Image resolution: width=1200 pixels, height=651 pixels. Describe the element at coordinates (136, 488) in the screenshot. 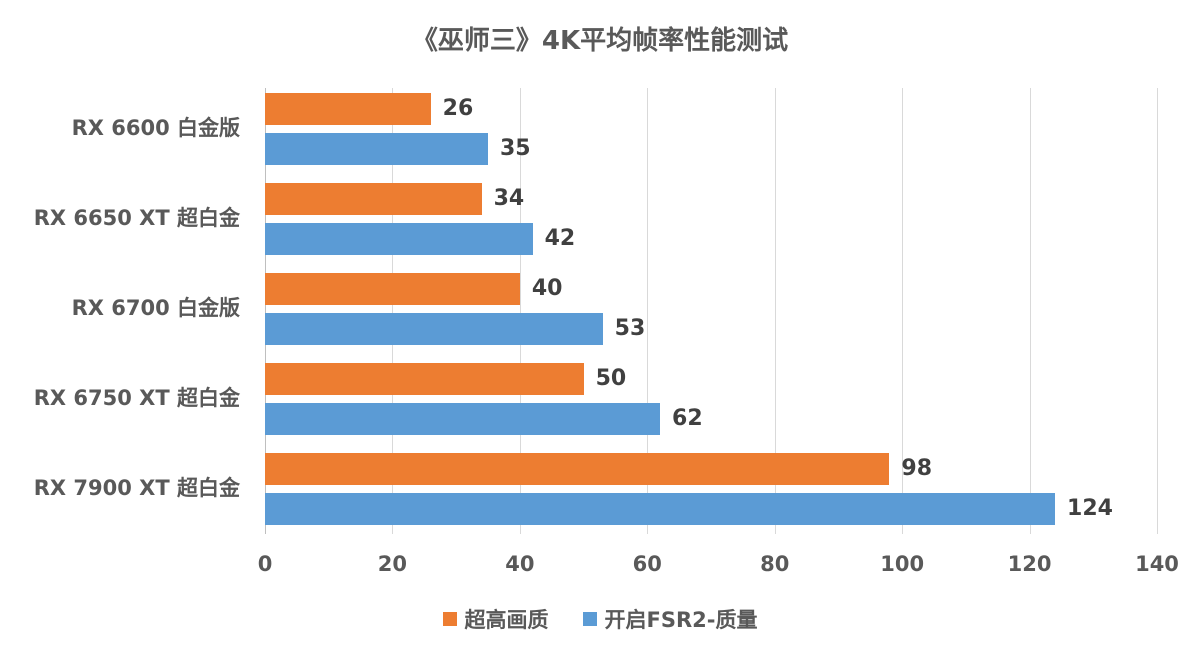

I see `category-label: RX 7900 XT 超白金` at that location.